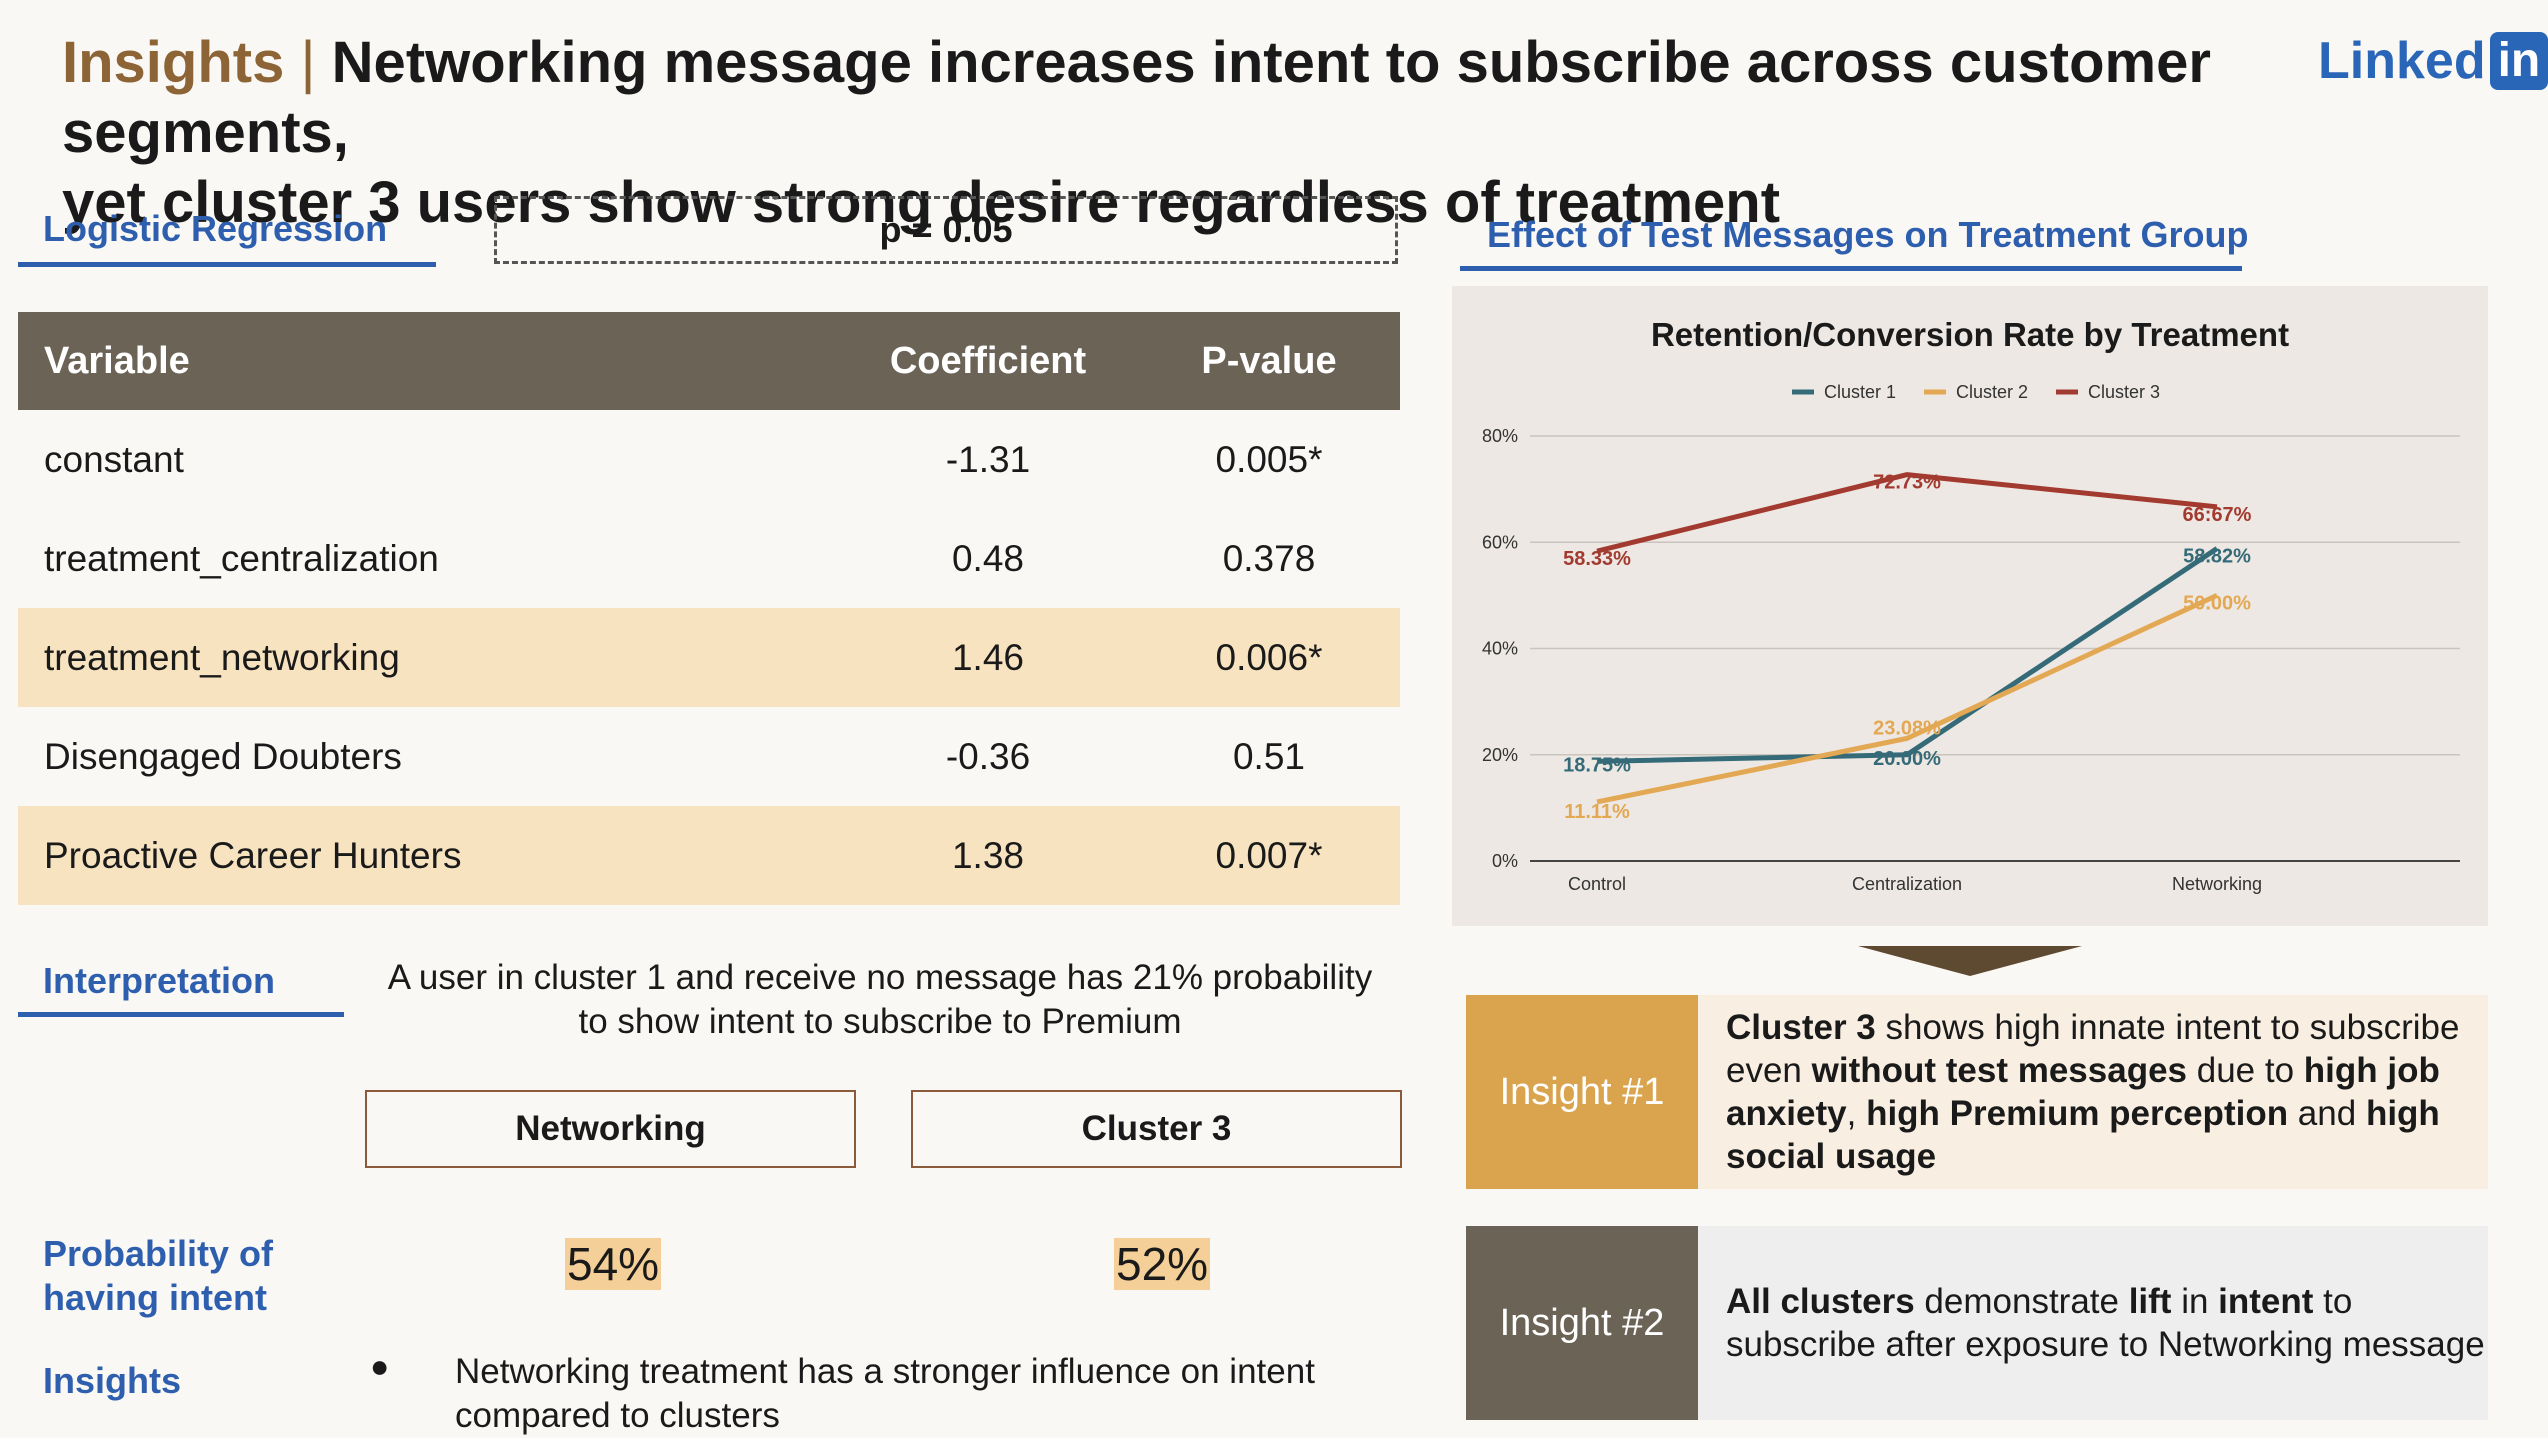  What do you see at coordinates (1500, 436) in the screenshot?
I see `y-tick-label: 80%` at bounding box center [1500, 436].